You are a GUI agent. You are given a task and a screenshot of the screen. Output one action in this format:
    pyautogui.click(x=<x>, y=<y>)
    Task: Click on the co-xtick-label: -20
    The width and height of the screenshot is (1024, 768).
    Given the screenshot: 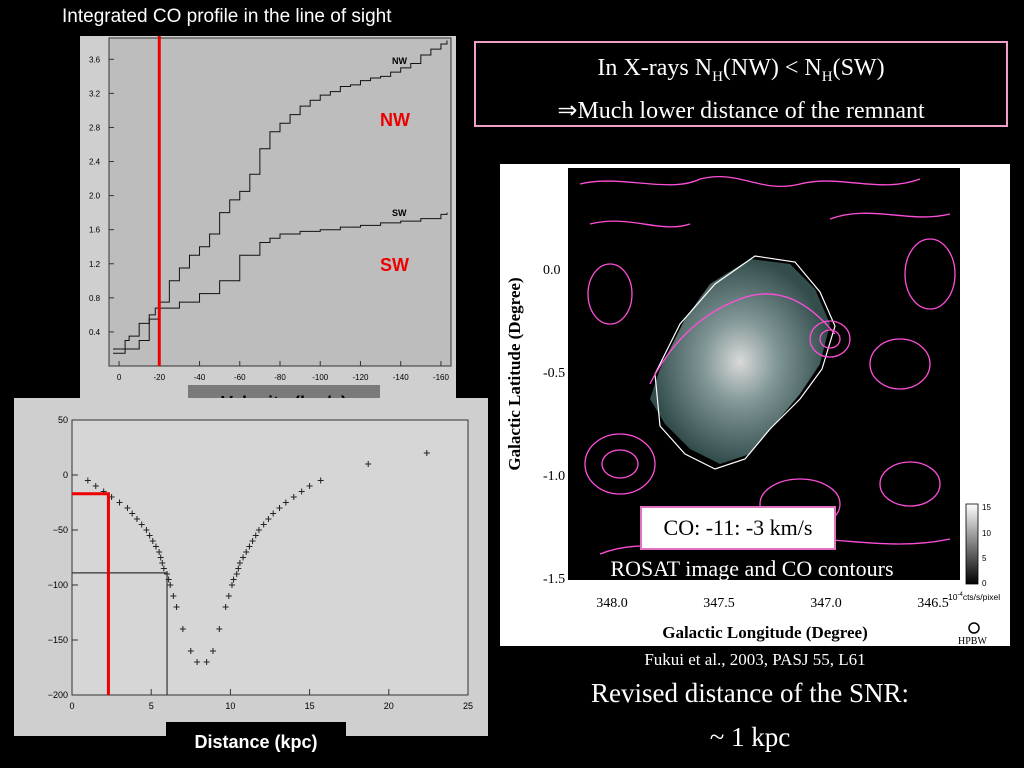 What is the action you would take?
    pyautogui.click(x=160, y=377)
    